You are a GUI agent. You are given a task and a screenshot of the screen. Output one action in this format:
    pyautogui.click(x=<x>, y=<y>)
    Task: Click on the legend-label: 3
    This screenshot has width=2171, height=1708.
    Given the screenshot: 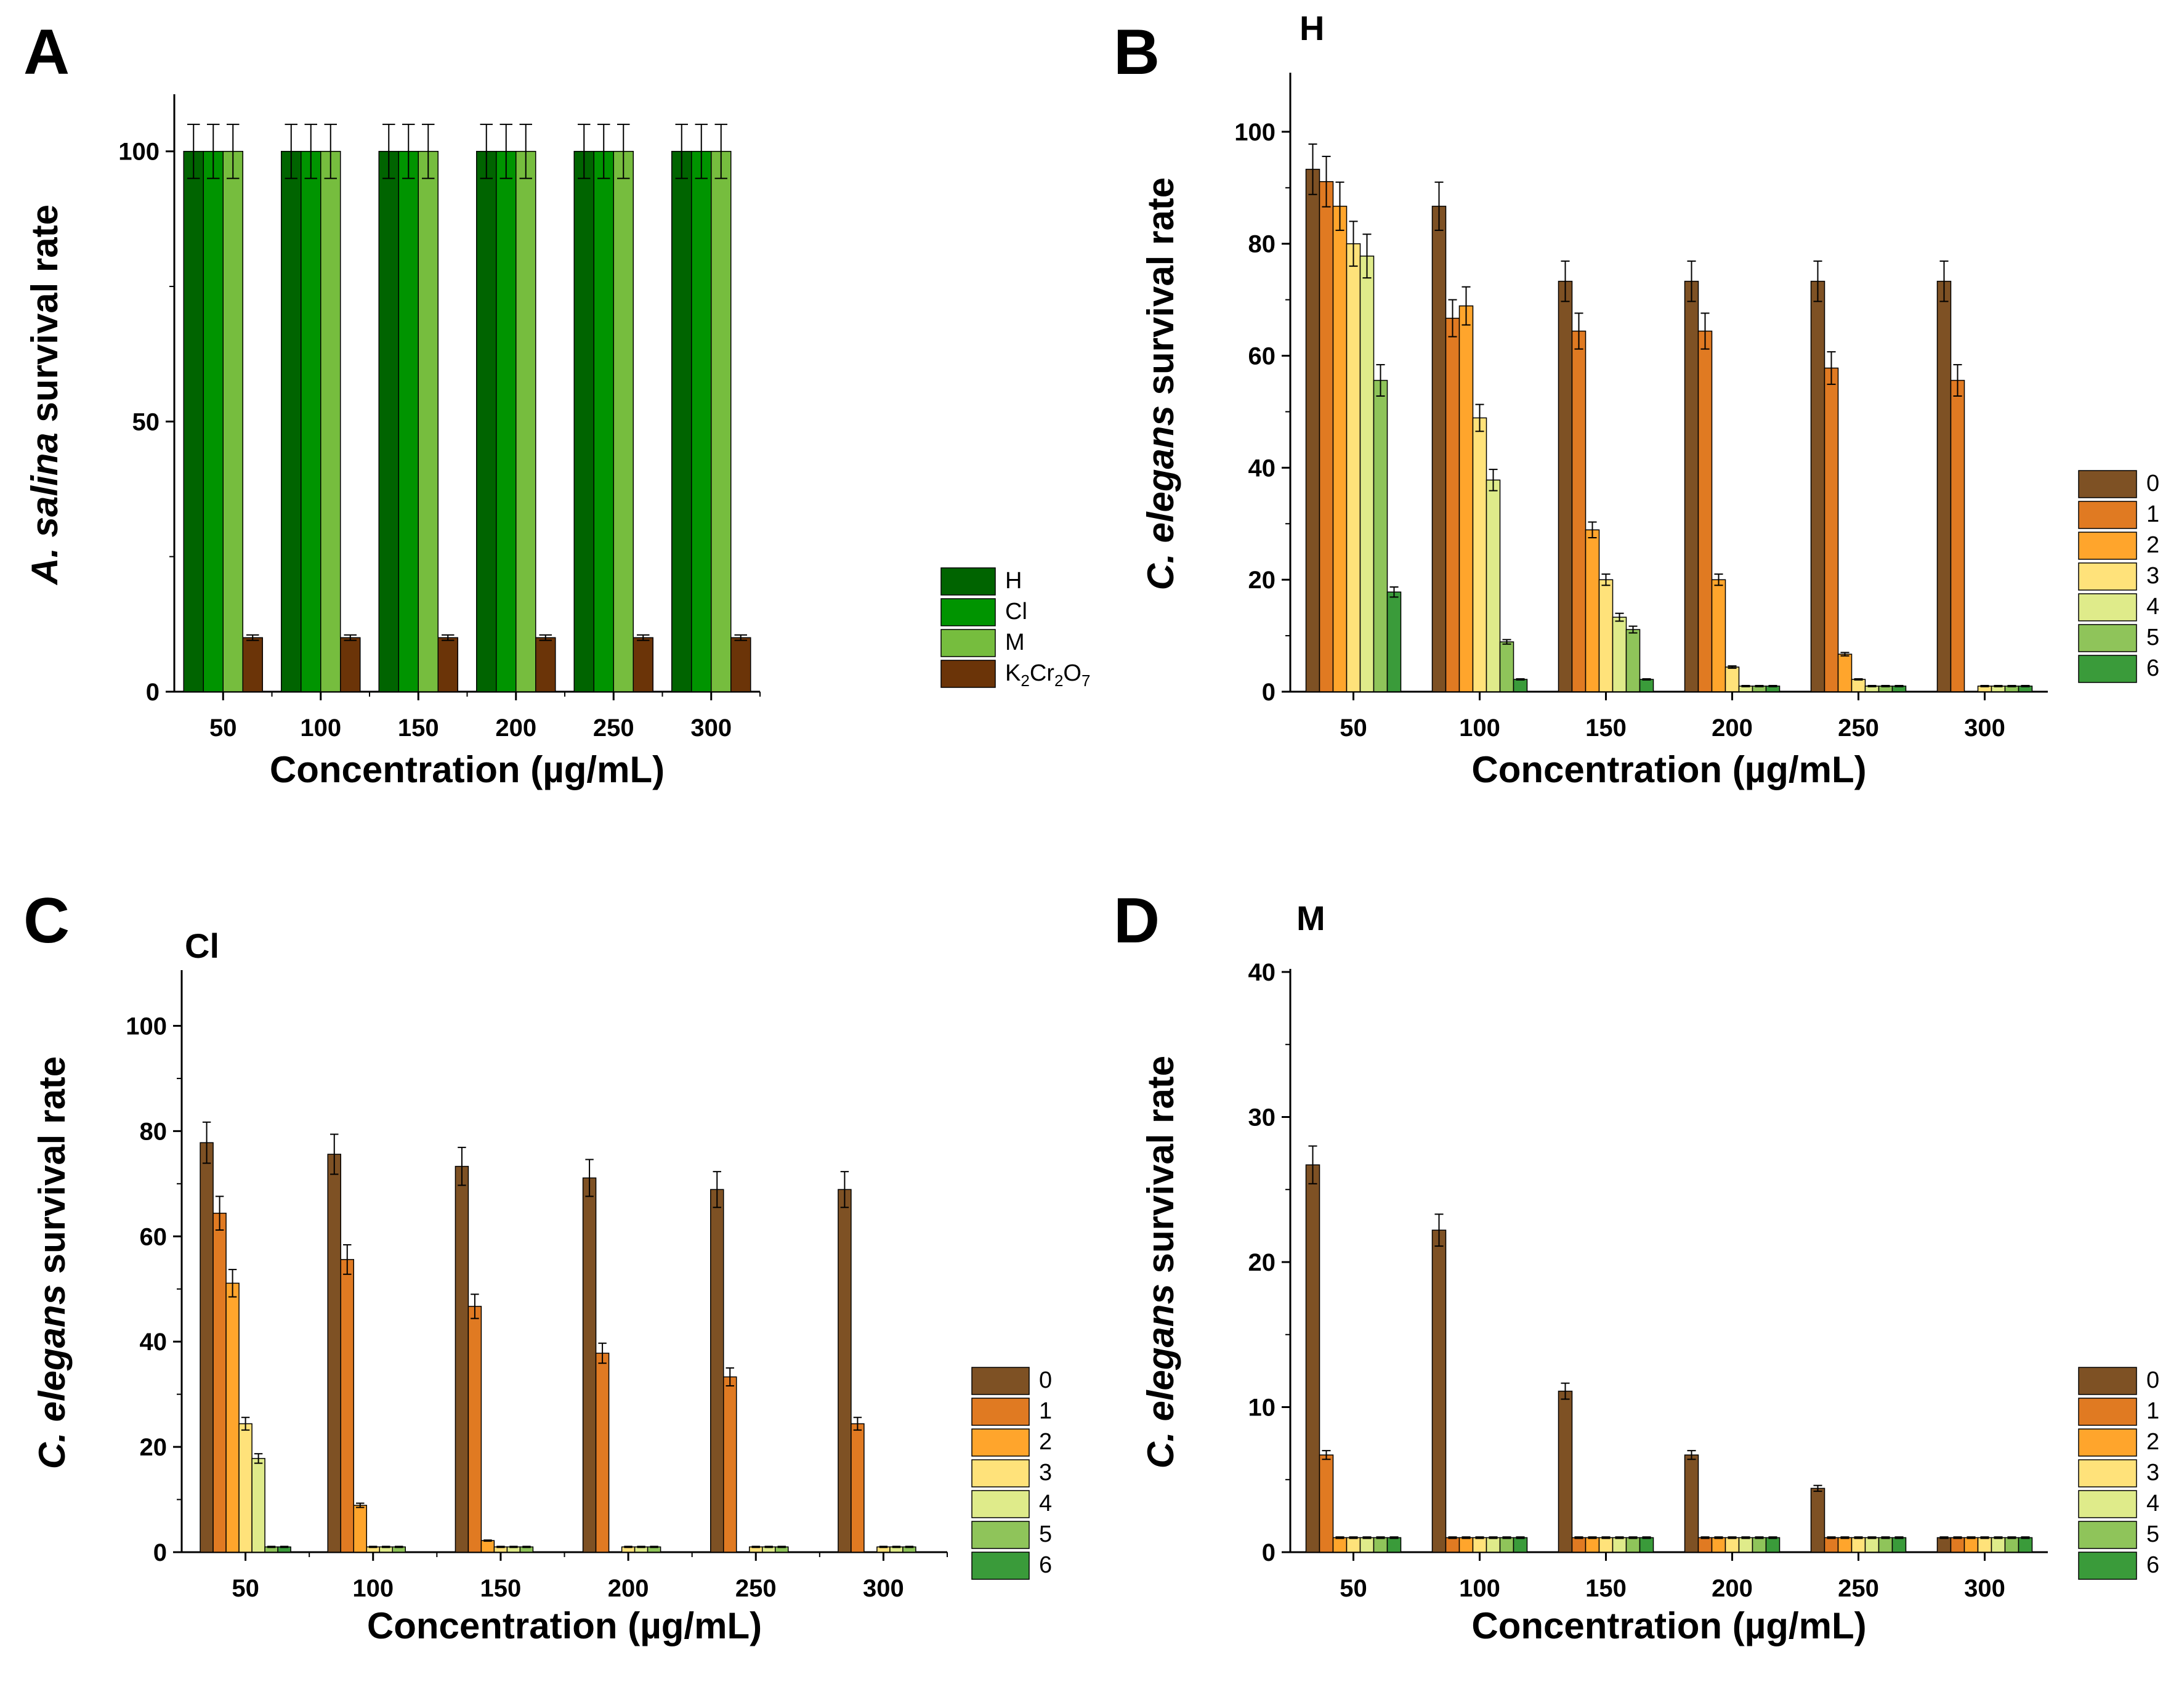 What is the action you would take?
    pyautogui.click(x=2152, y=576)
    